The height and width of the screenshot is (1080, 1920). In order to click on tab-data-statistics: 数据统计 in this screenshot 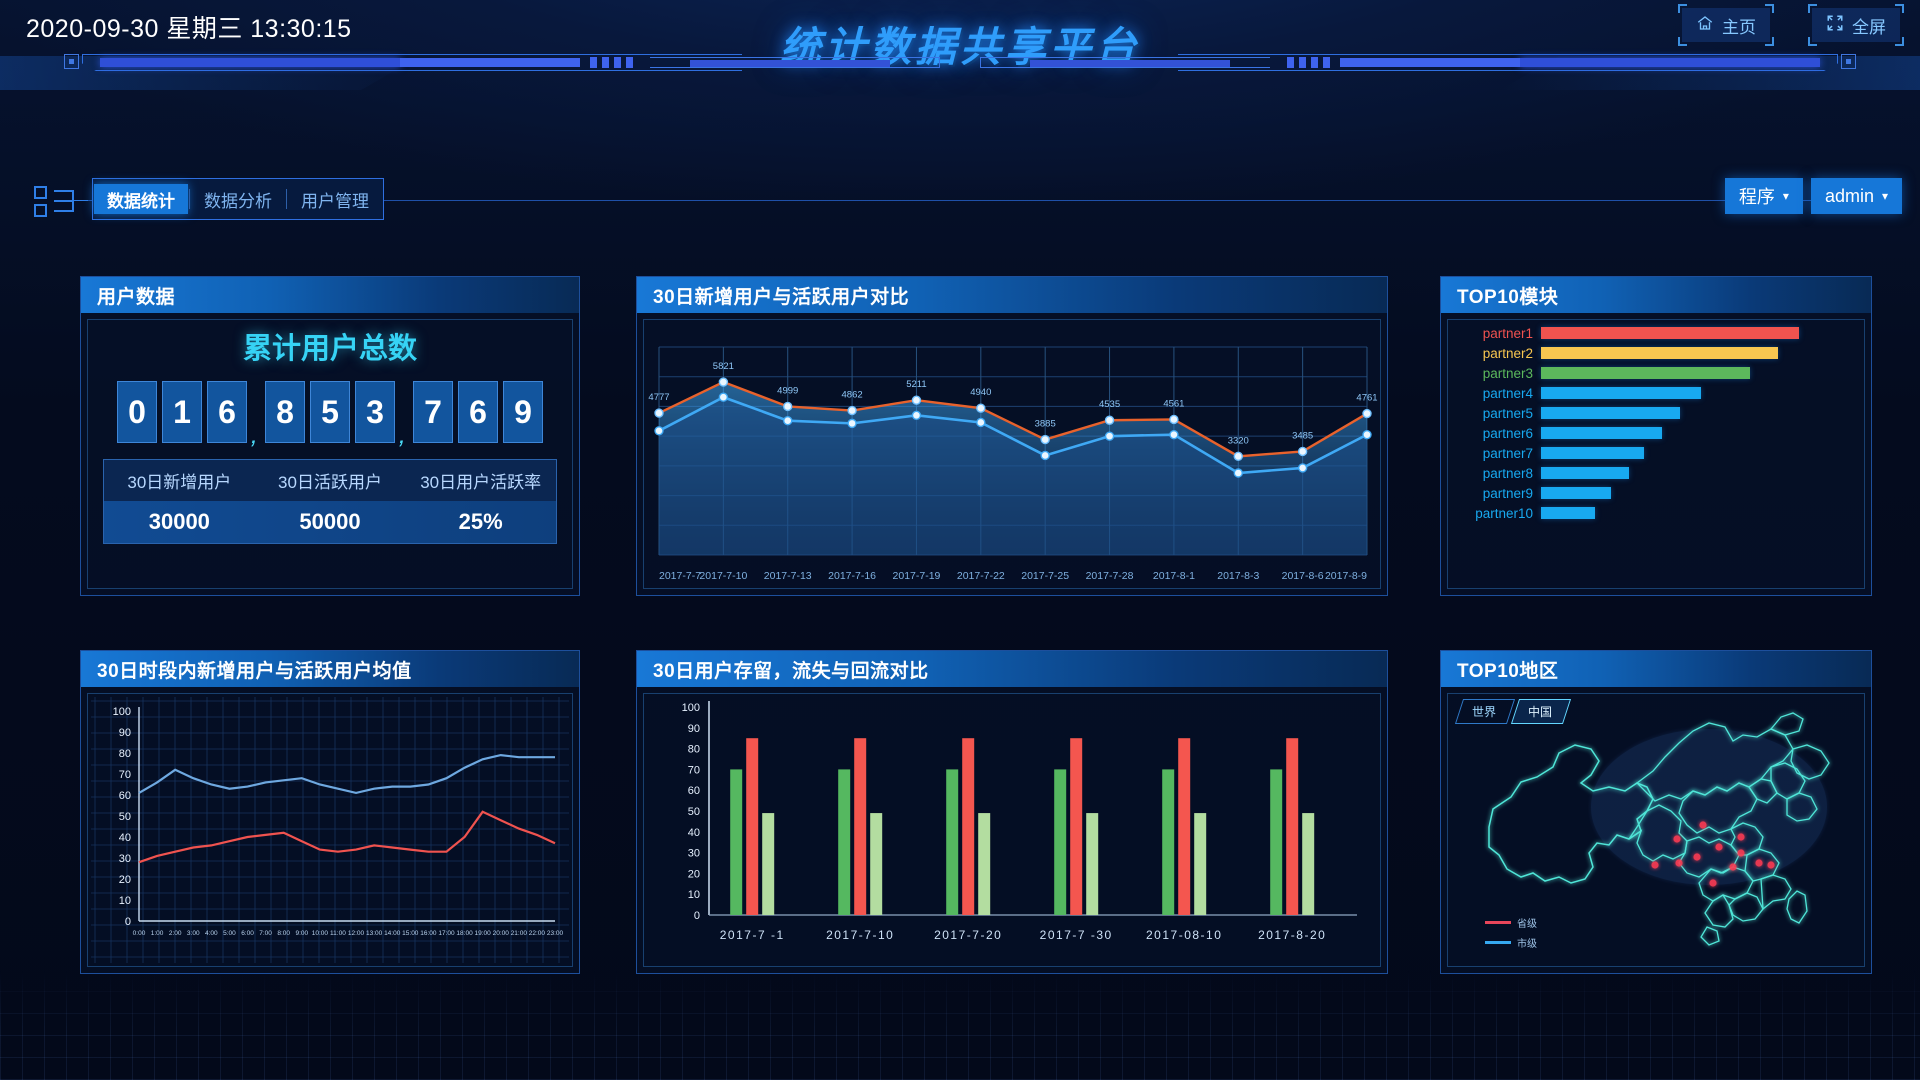, I will do `click(141, 199)`.